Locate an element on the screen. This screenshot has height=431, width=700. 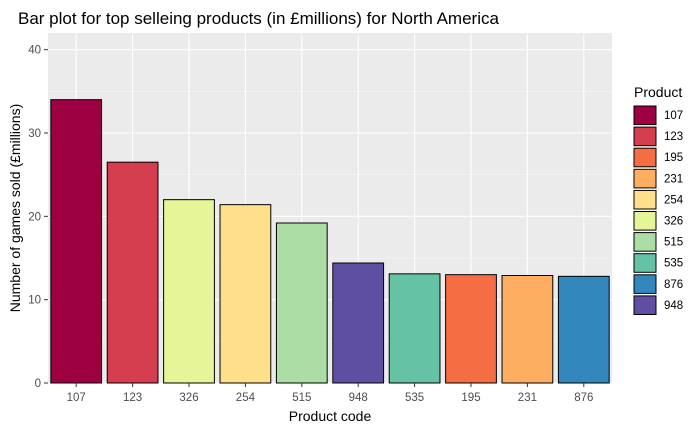
y-axis-ticks: 0 10 20 30 40 is located at coordinates (38, 217).